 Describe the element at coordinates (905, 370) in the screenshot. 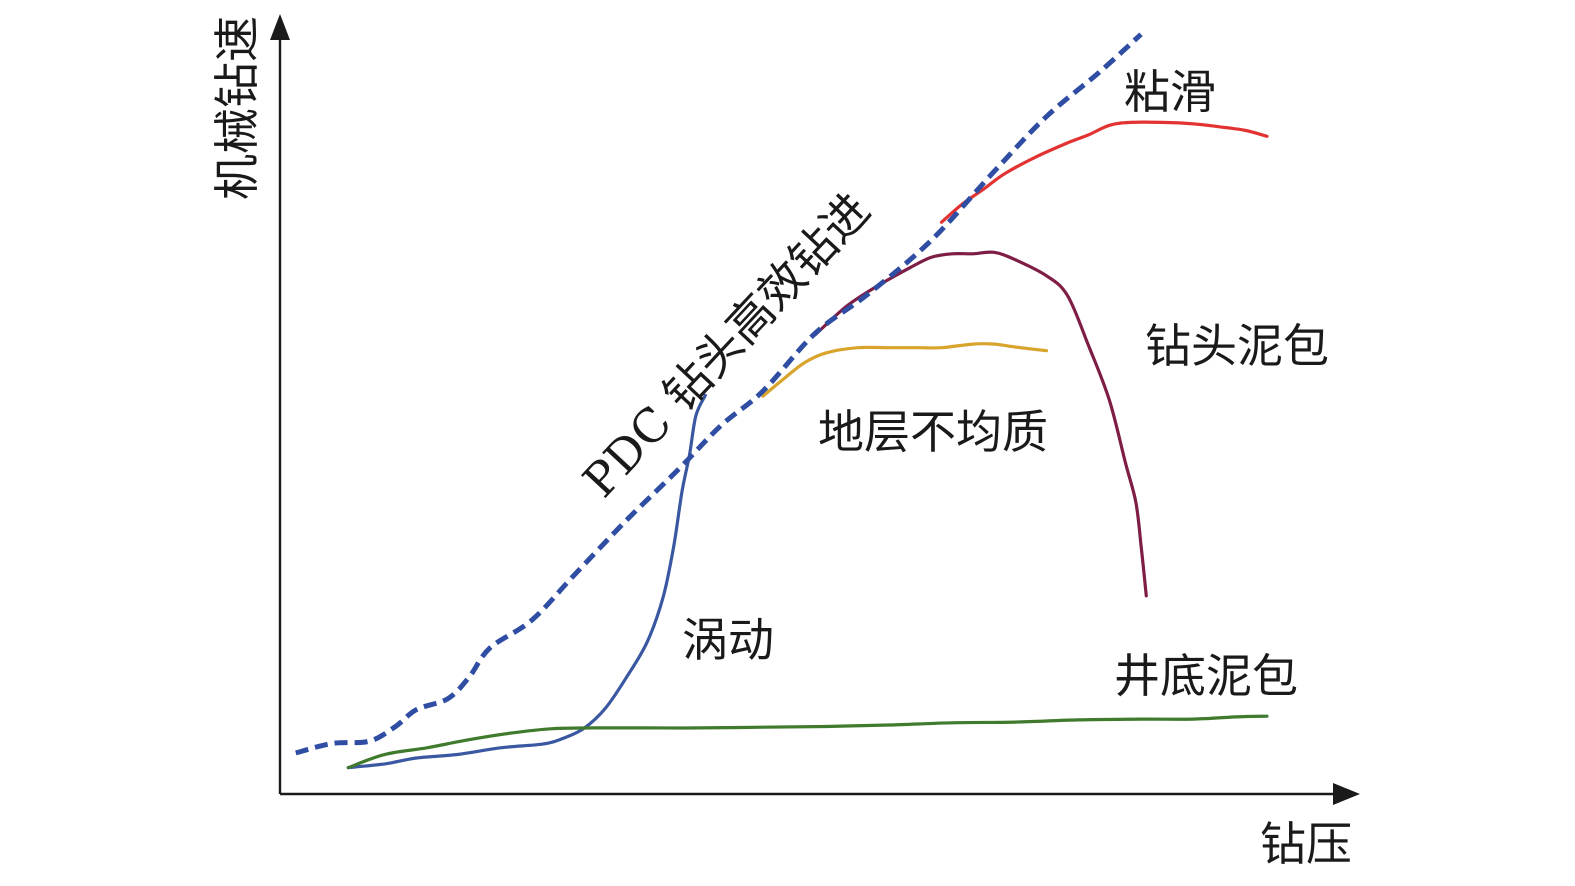

I see `series-heterogeneous-formation` at that location.